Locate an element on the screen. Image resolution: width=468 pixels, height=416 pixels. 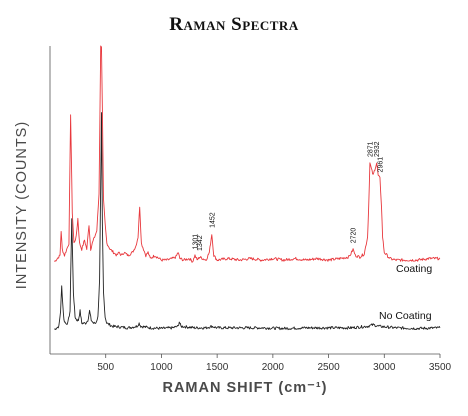
series-label-no-coating: No Coating is located at coordinates (405, 316).